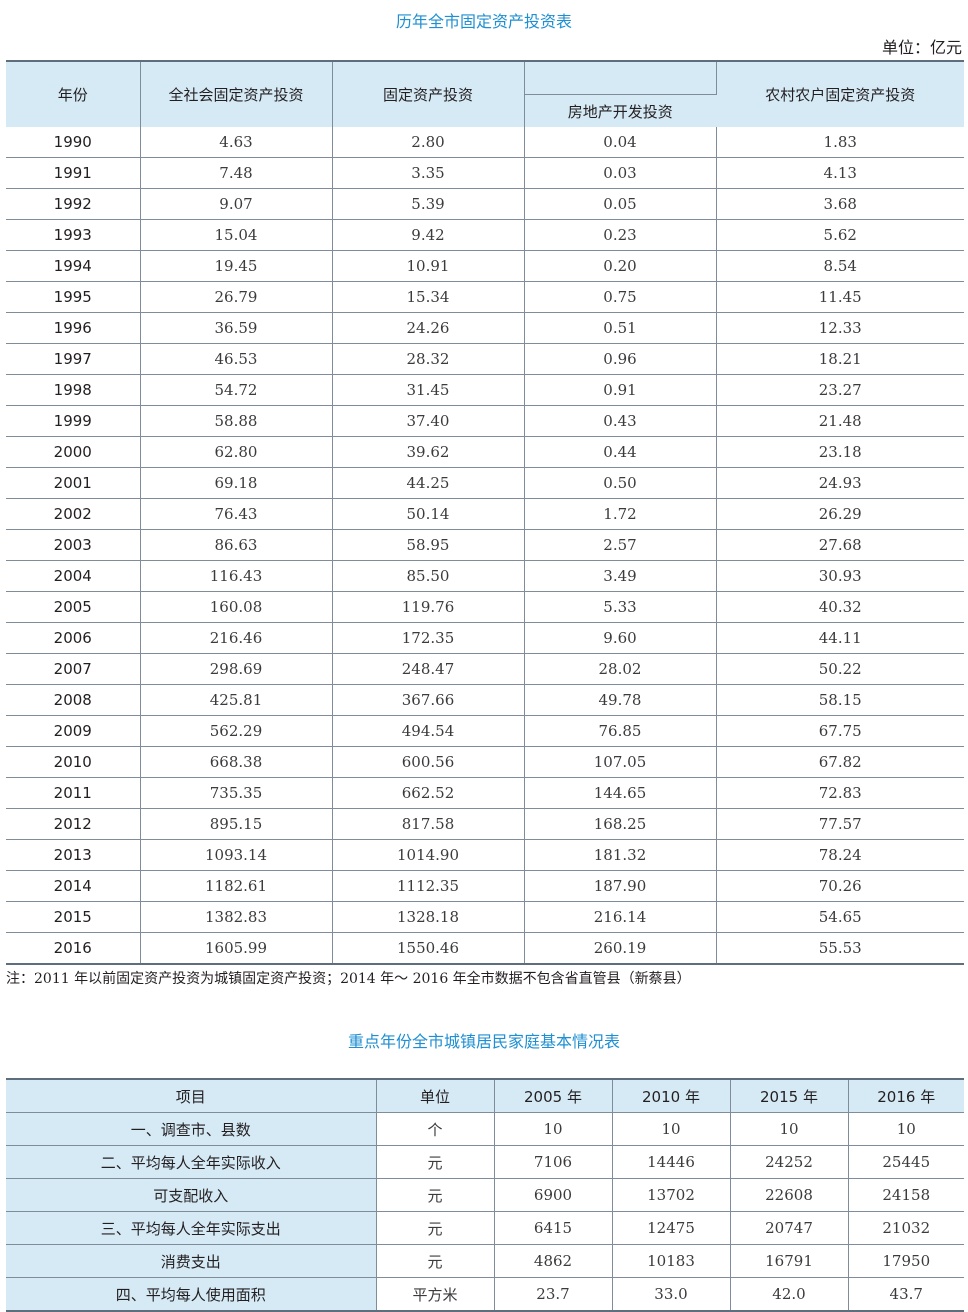  I want to click on item-cell: 三、平均每人全年实际支出, so click(191, 1228).